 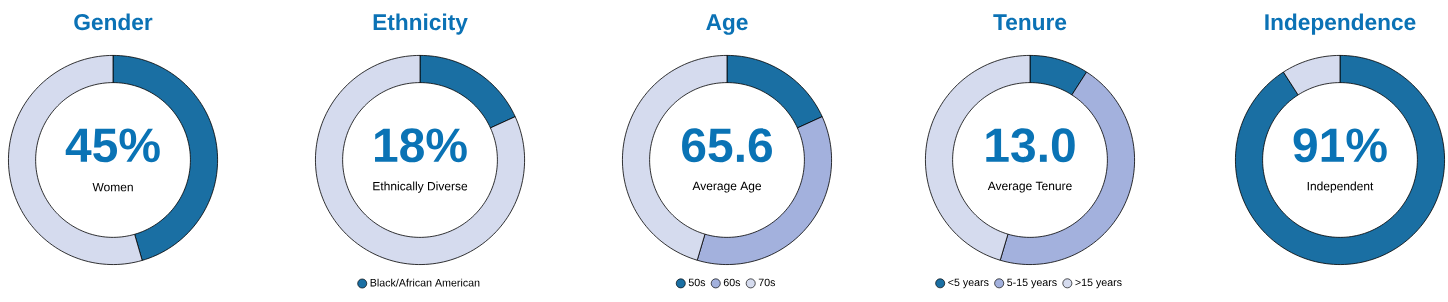 I want to click on text: Average Age, so click(x=727, y=187).